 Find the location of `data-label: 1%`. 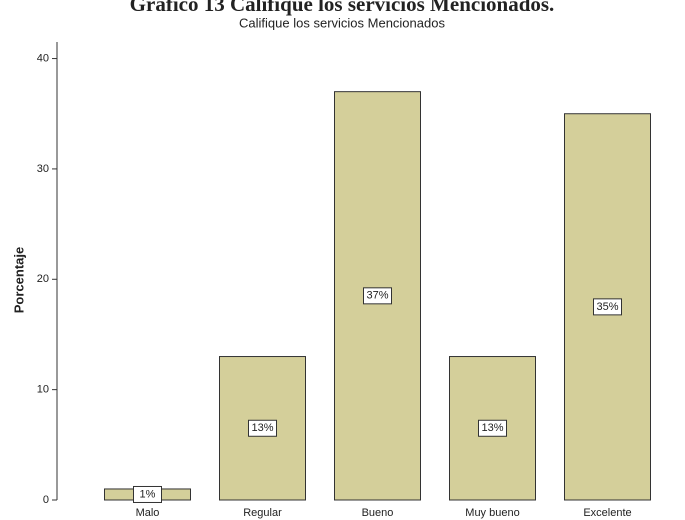

data-label: 1% is located at coordinates (148, 494).